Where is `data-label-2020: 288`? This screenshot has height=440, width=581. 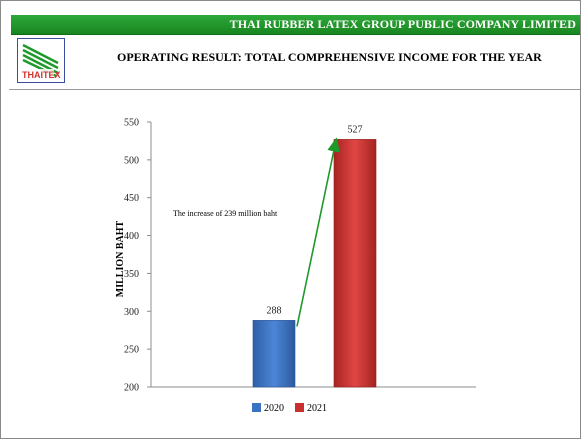 data-label-2020: 288 is located at coordinates (274, 310).